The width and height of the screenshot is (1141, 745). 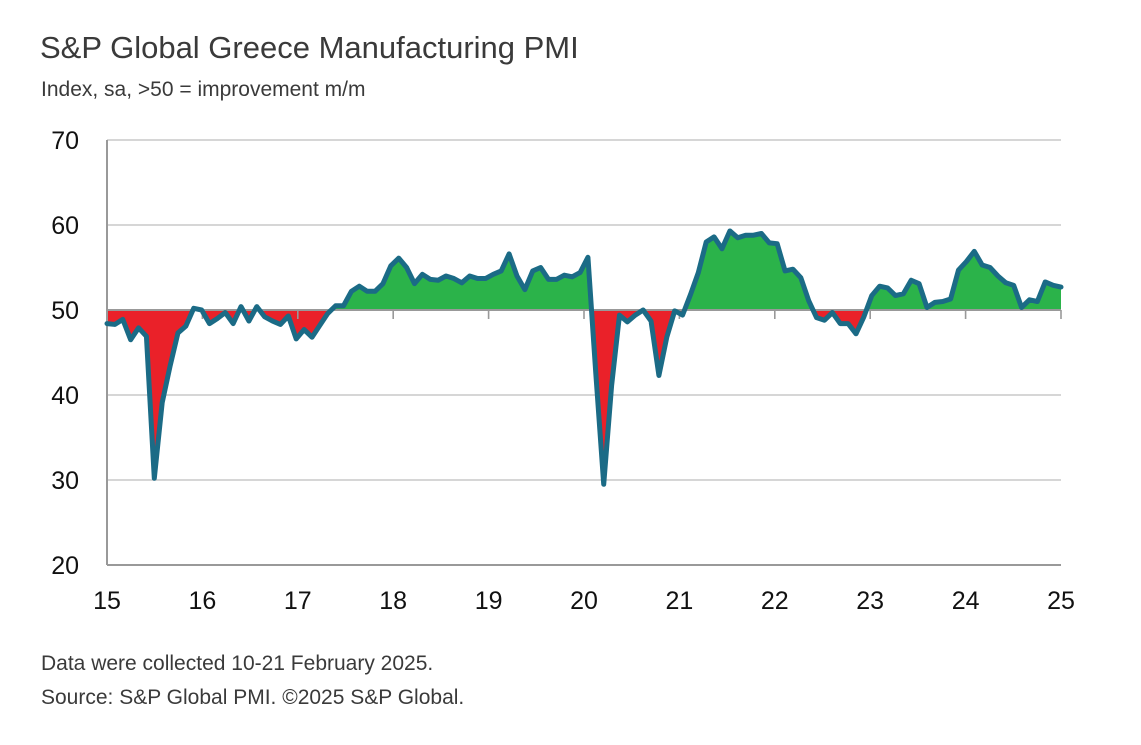 I want to click on y-tick-label: 60, so click(x=65, y=226).